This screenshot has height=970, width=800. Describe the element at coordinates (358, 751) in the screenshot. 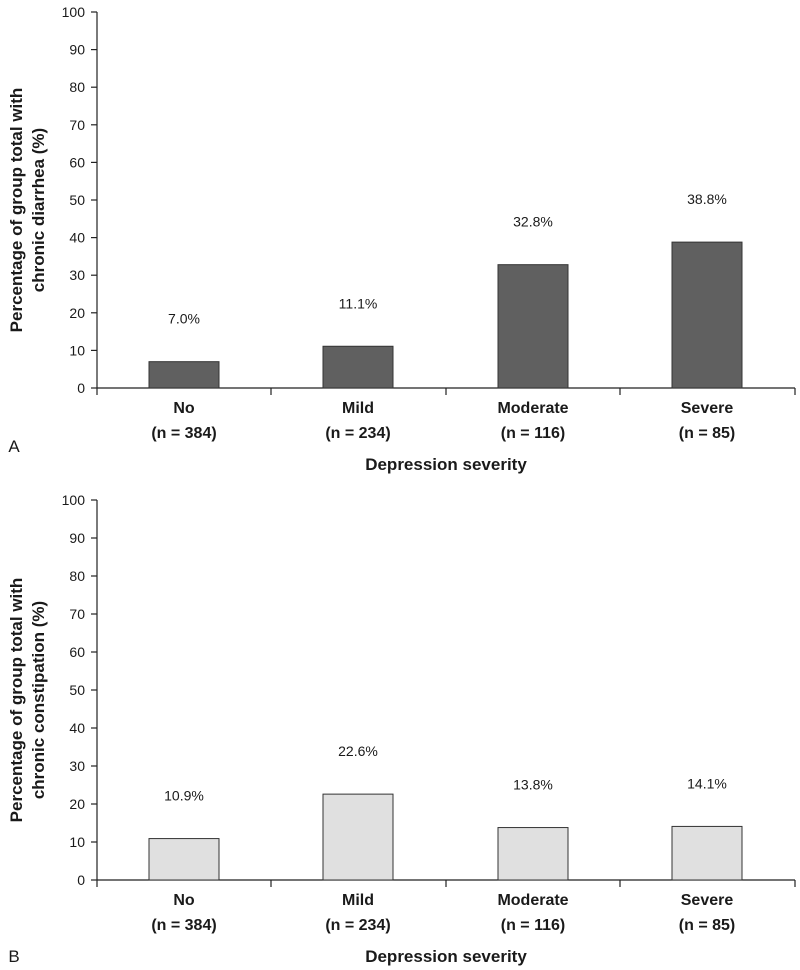

I see `data-label: 22.6%` at that location.